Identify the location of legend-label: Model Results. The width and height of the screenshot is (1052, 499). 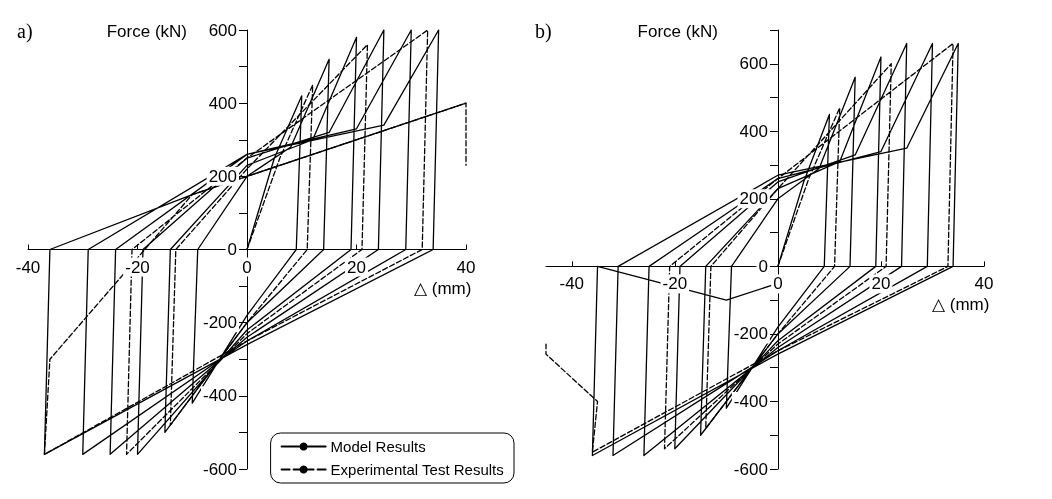
(378, 446).